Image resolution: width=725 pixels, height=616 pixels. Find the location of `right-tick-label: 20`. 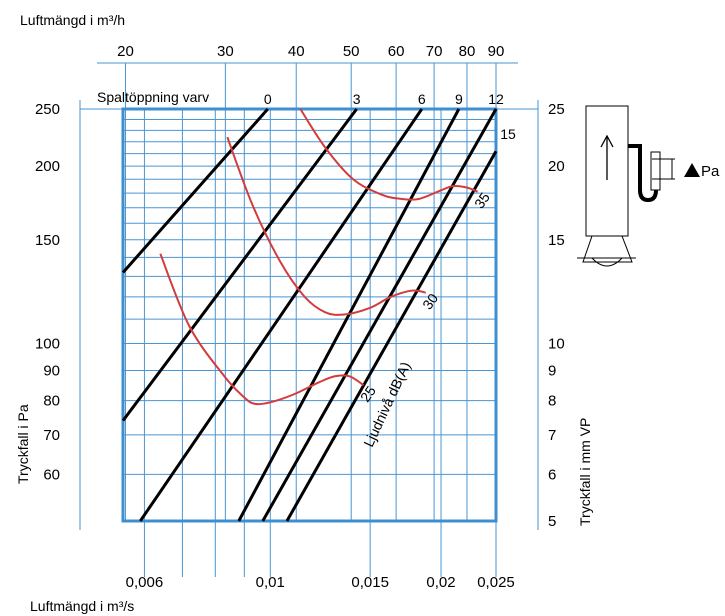

right-tick-label: 20 is located at coordinates (556, 166).